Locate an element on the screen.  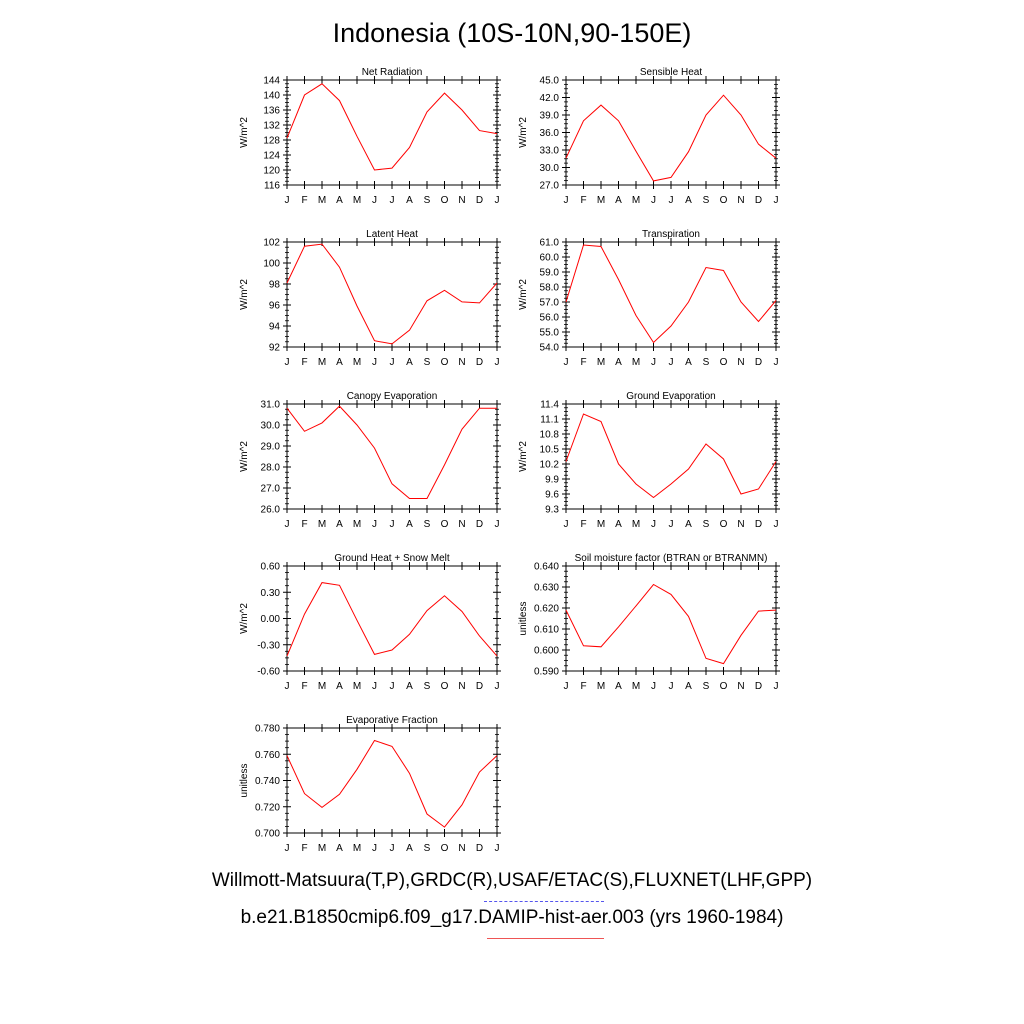
y-tick-label: 92 is located at coordinates (275, 348).